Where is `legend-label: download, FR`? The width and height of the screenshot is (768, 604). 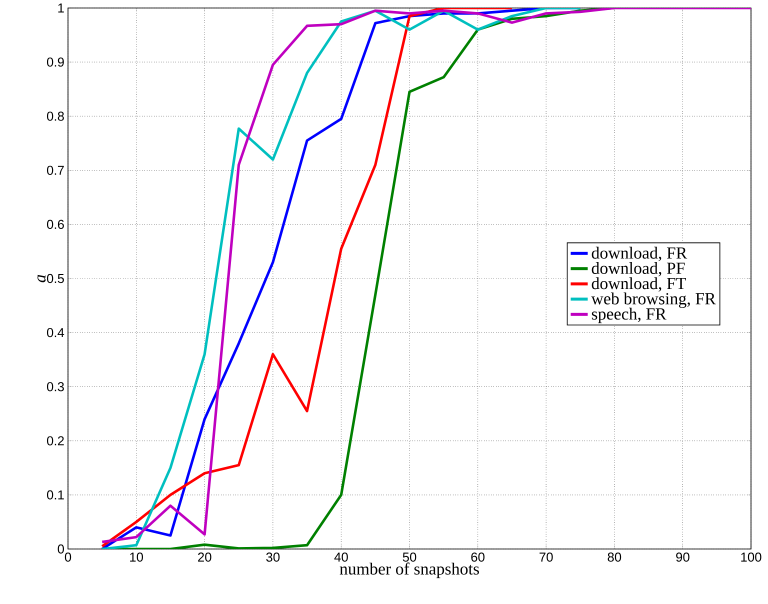
legend-label: download, FR is located at coordinates (640, 254).